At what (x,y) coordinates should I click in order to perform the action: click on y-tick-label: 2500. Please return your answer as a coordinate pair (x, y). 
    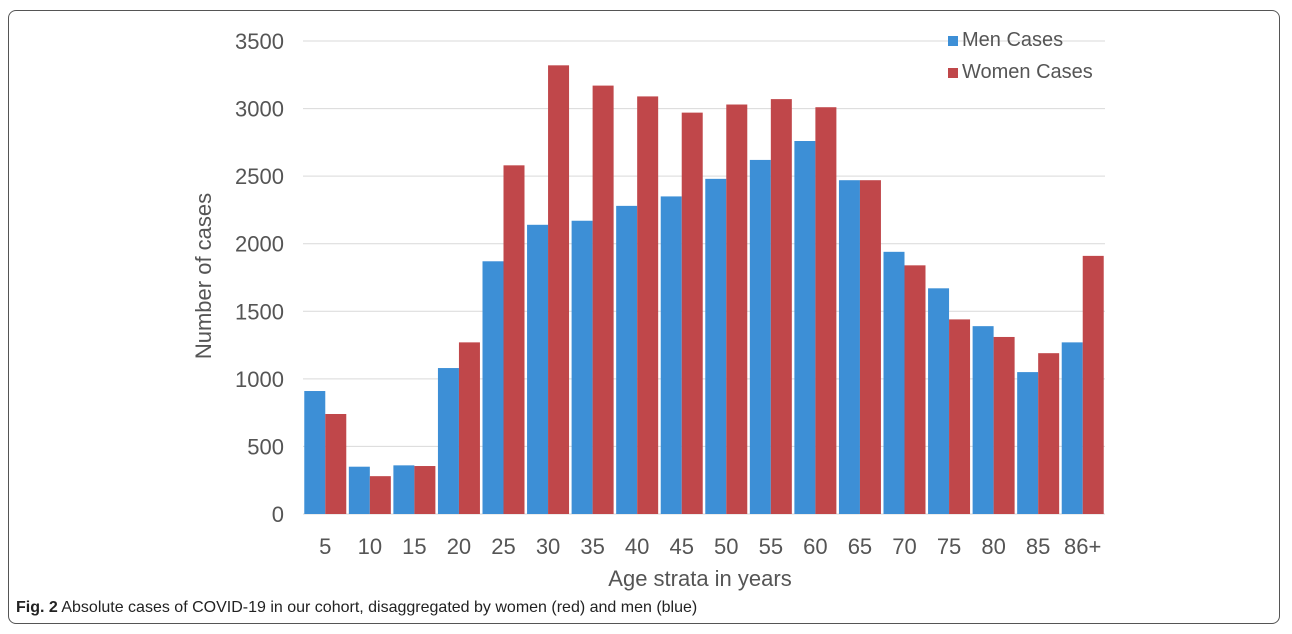
    Looking at the image, I should click on (259, 176).